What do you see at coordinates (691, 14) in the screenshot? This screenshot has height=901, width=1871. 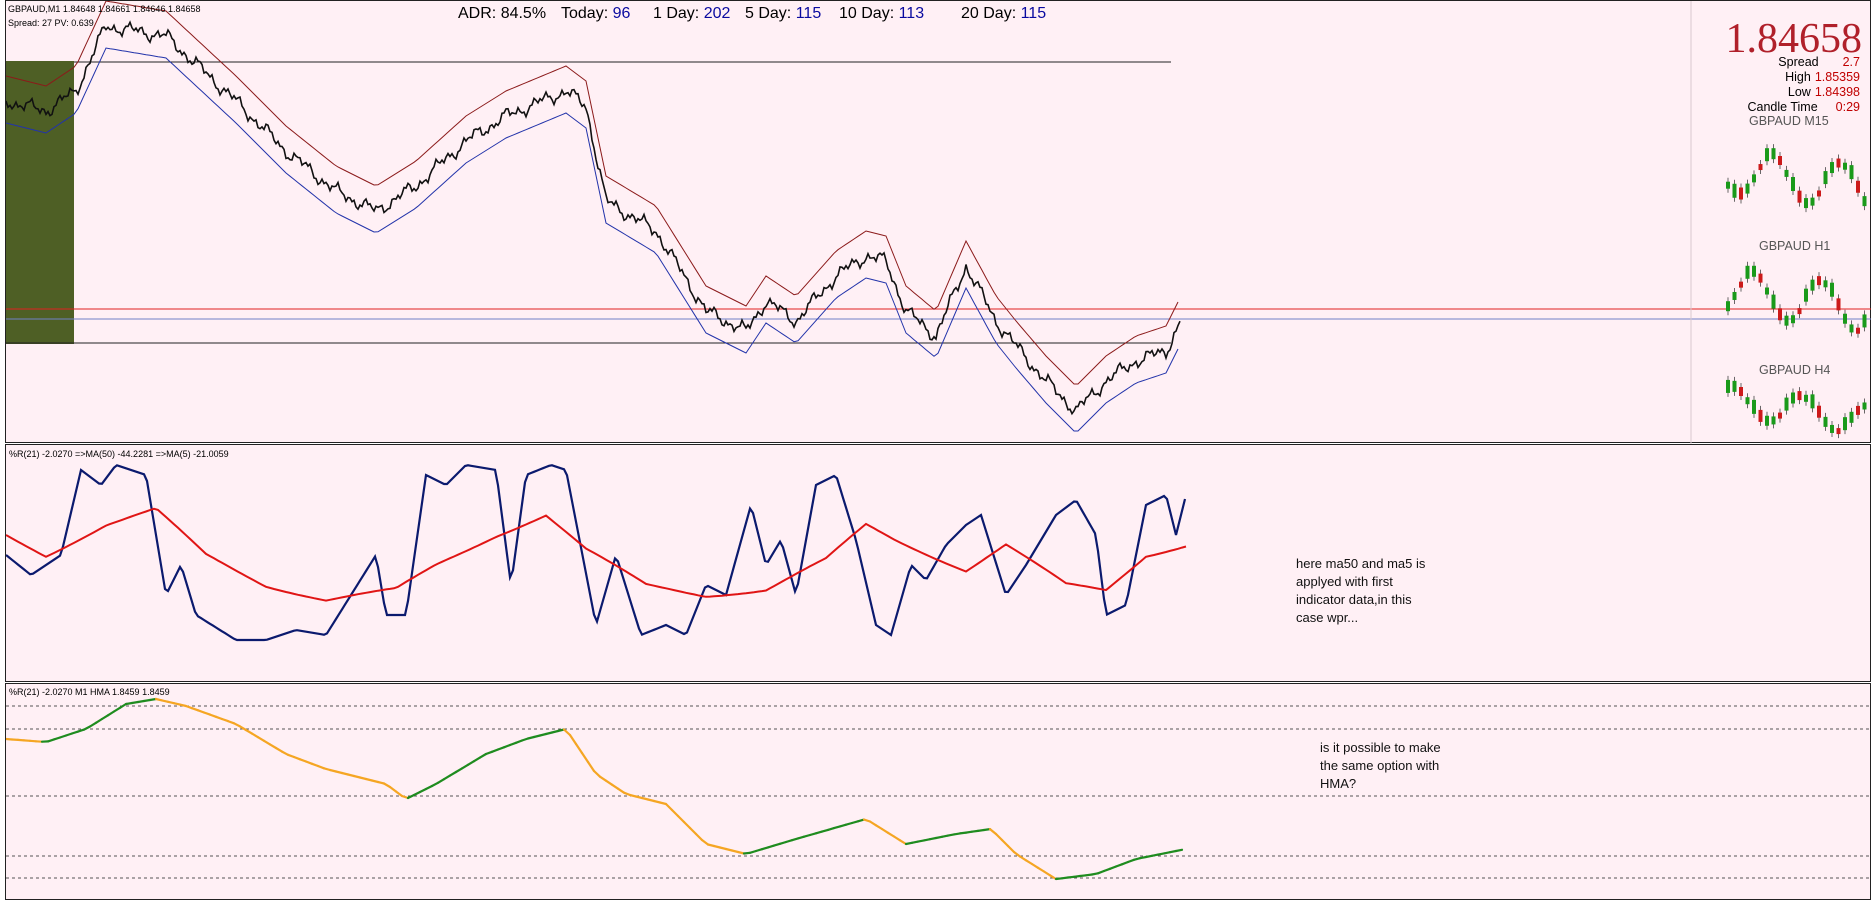 I see `one-day-range: 1 Day: 202` at bounding box center [691, 14].